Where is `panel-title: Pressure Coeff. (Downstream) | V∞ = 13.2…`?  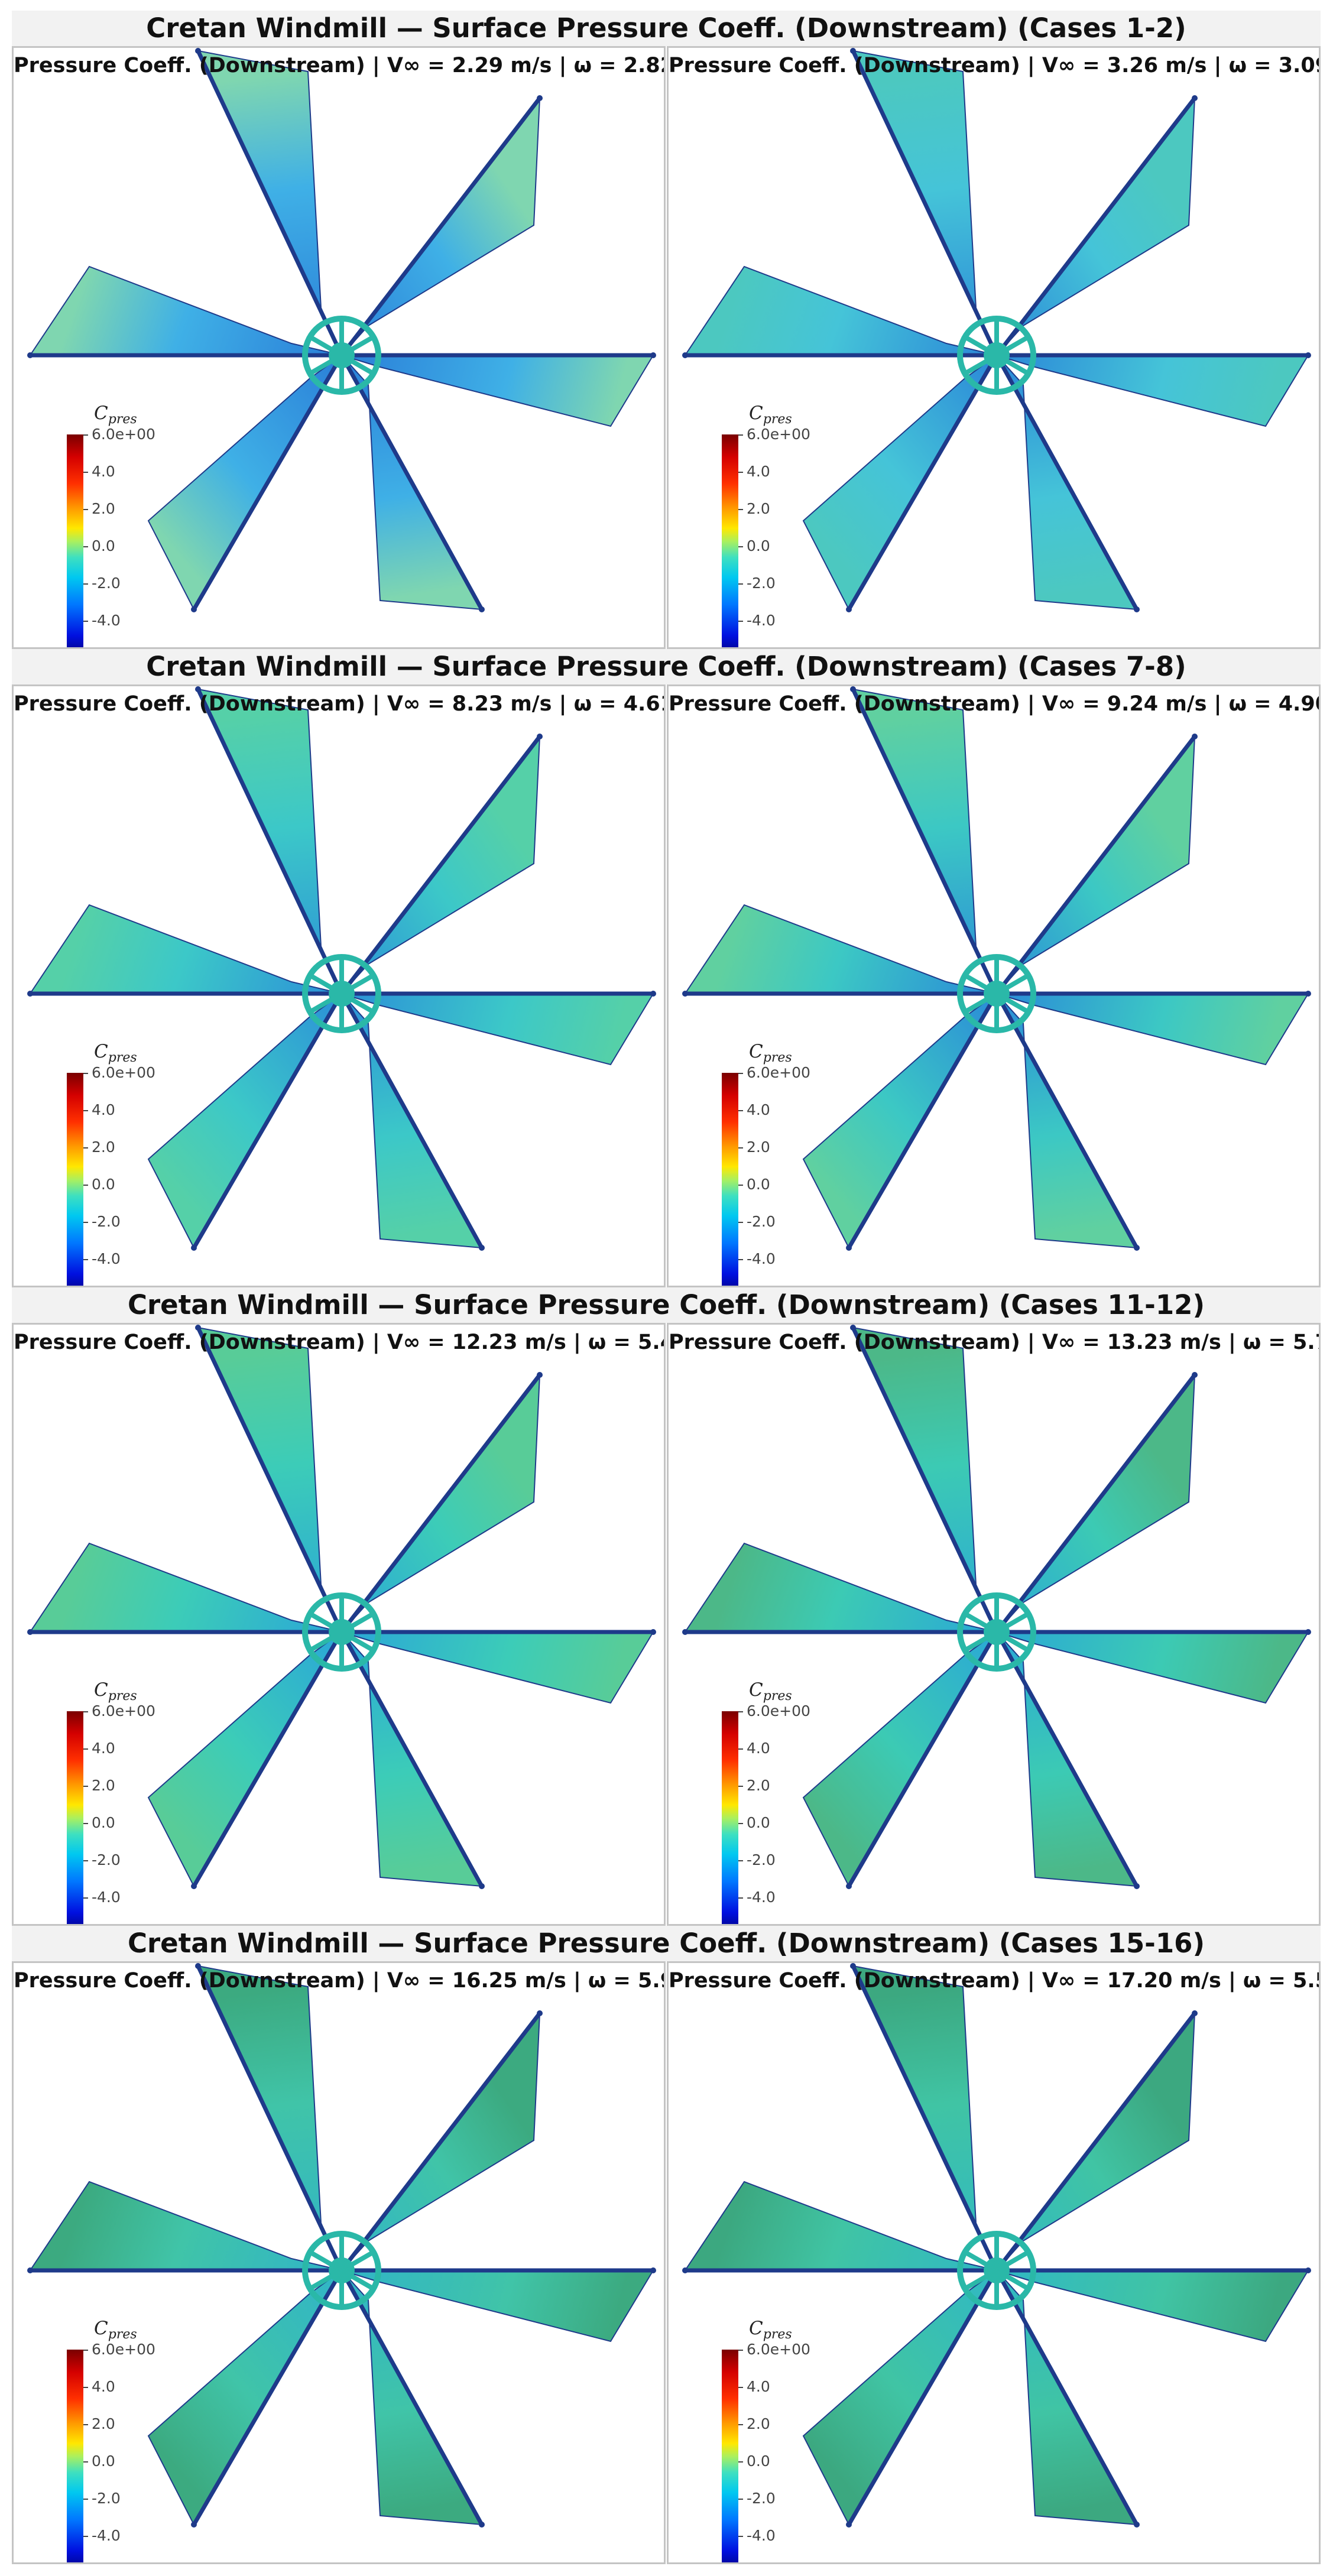 panel-title: Pressure Coeff. (Downstream) | V∞ = 13.2… is located at coordinates (994, 1342).